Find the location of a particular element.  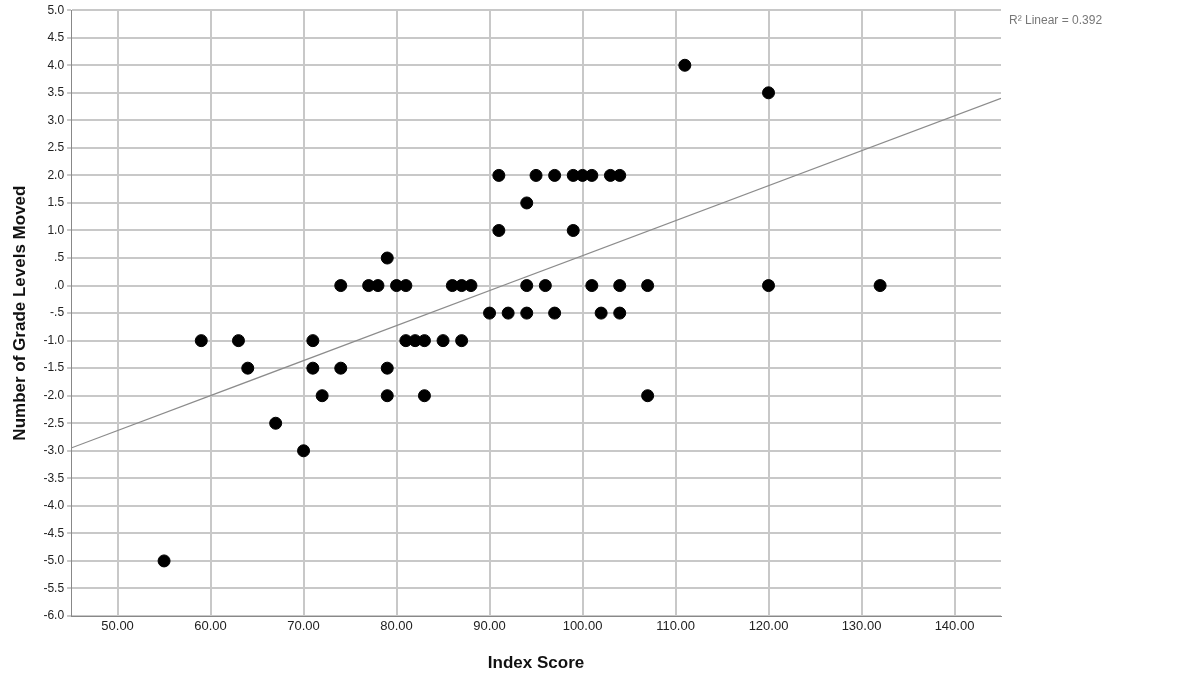

y-tick-label: -6.0 is located at coordinates (54, 615).